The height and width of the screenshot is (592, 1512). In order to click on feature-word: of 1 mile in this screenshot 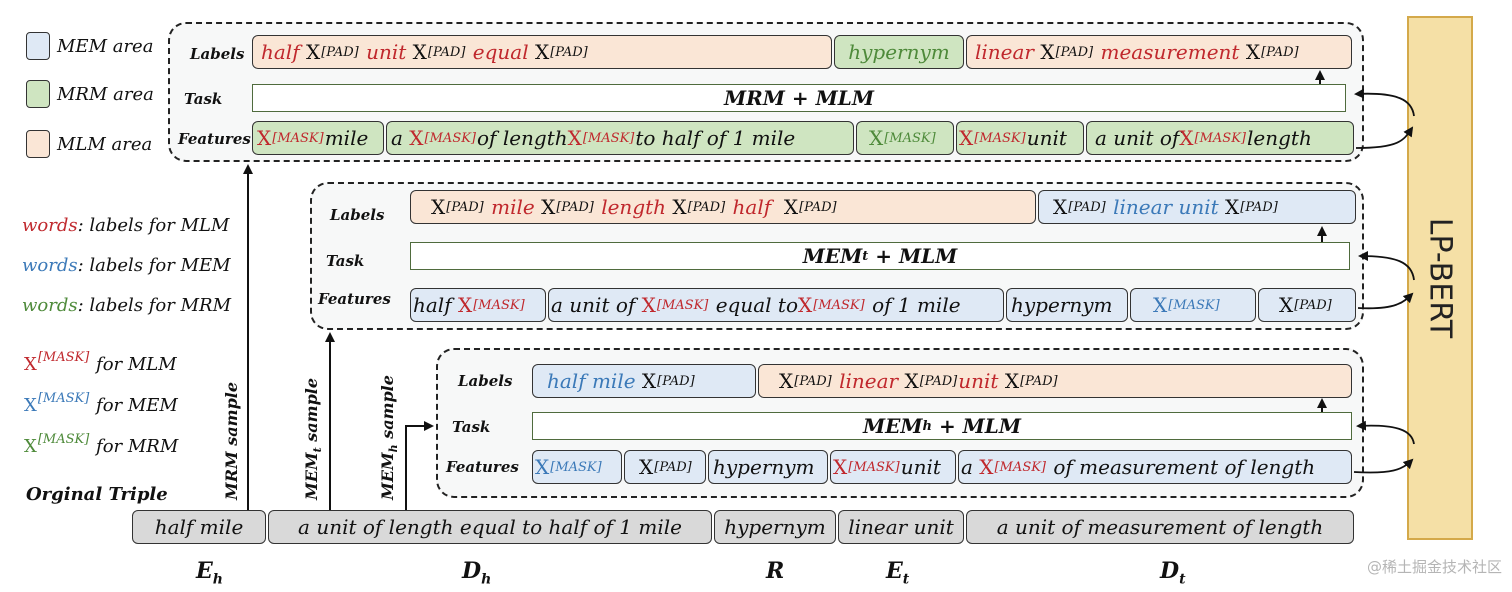, I will do `click(916, 305)`.